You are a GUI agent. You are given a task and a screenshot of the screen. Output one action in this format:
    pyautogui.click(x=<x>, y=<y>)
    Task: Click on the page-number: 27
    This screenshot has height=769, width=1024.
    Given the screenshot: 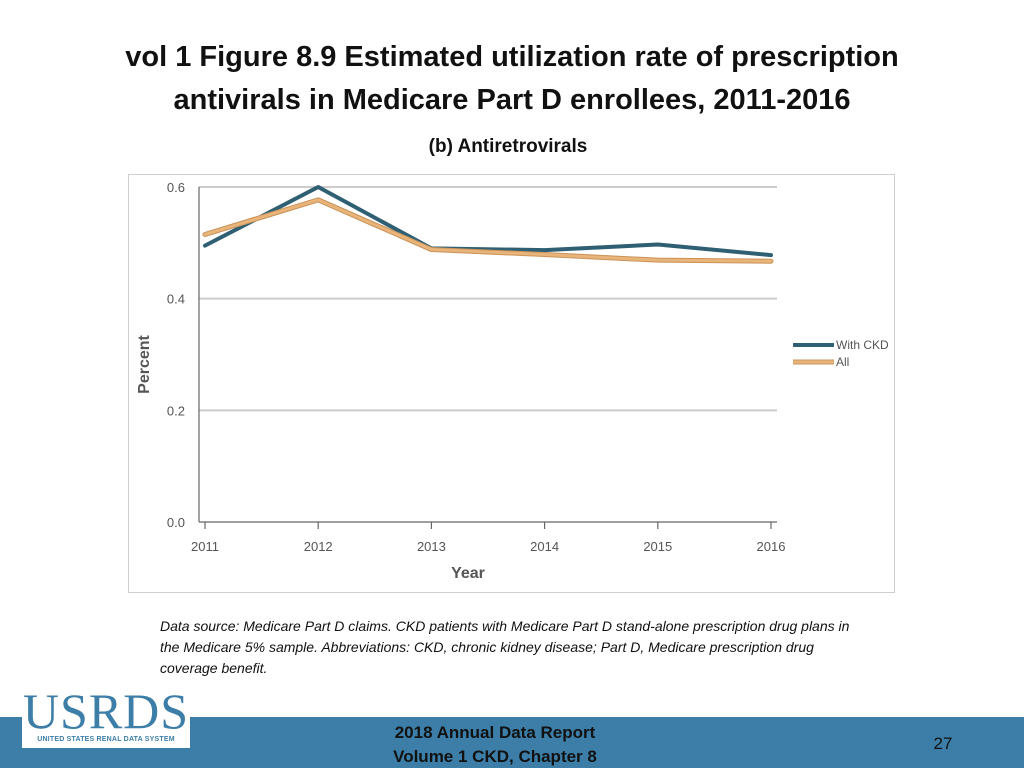 What is the action you would take?
    pyautogui.click(x=943, y=743)
    